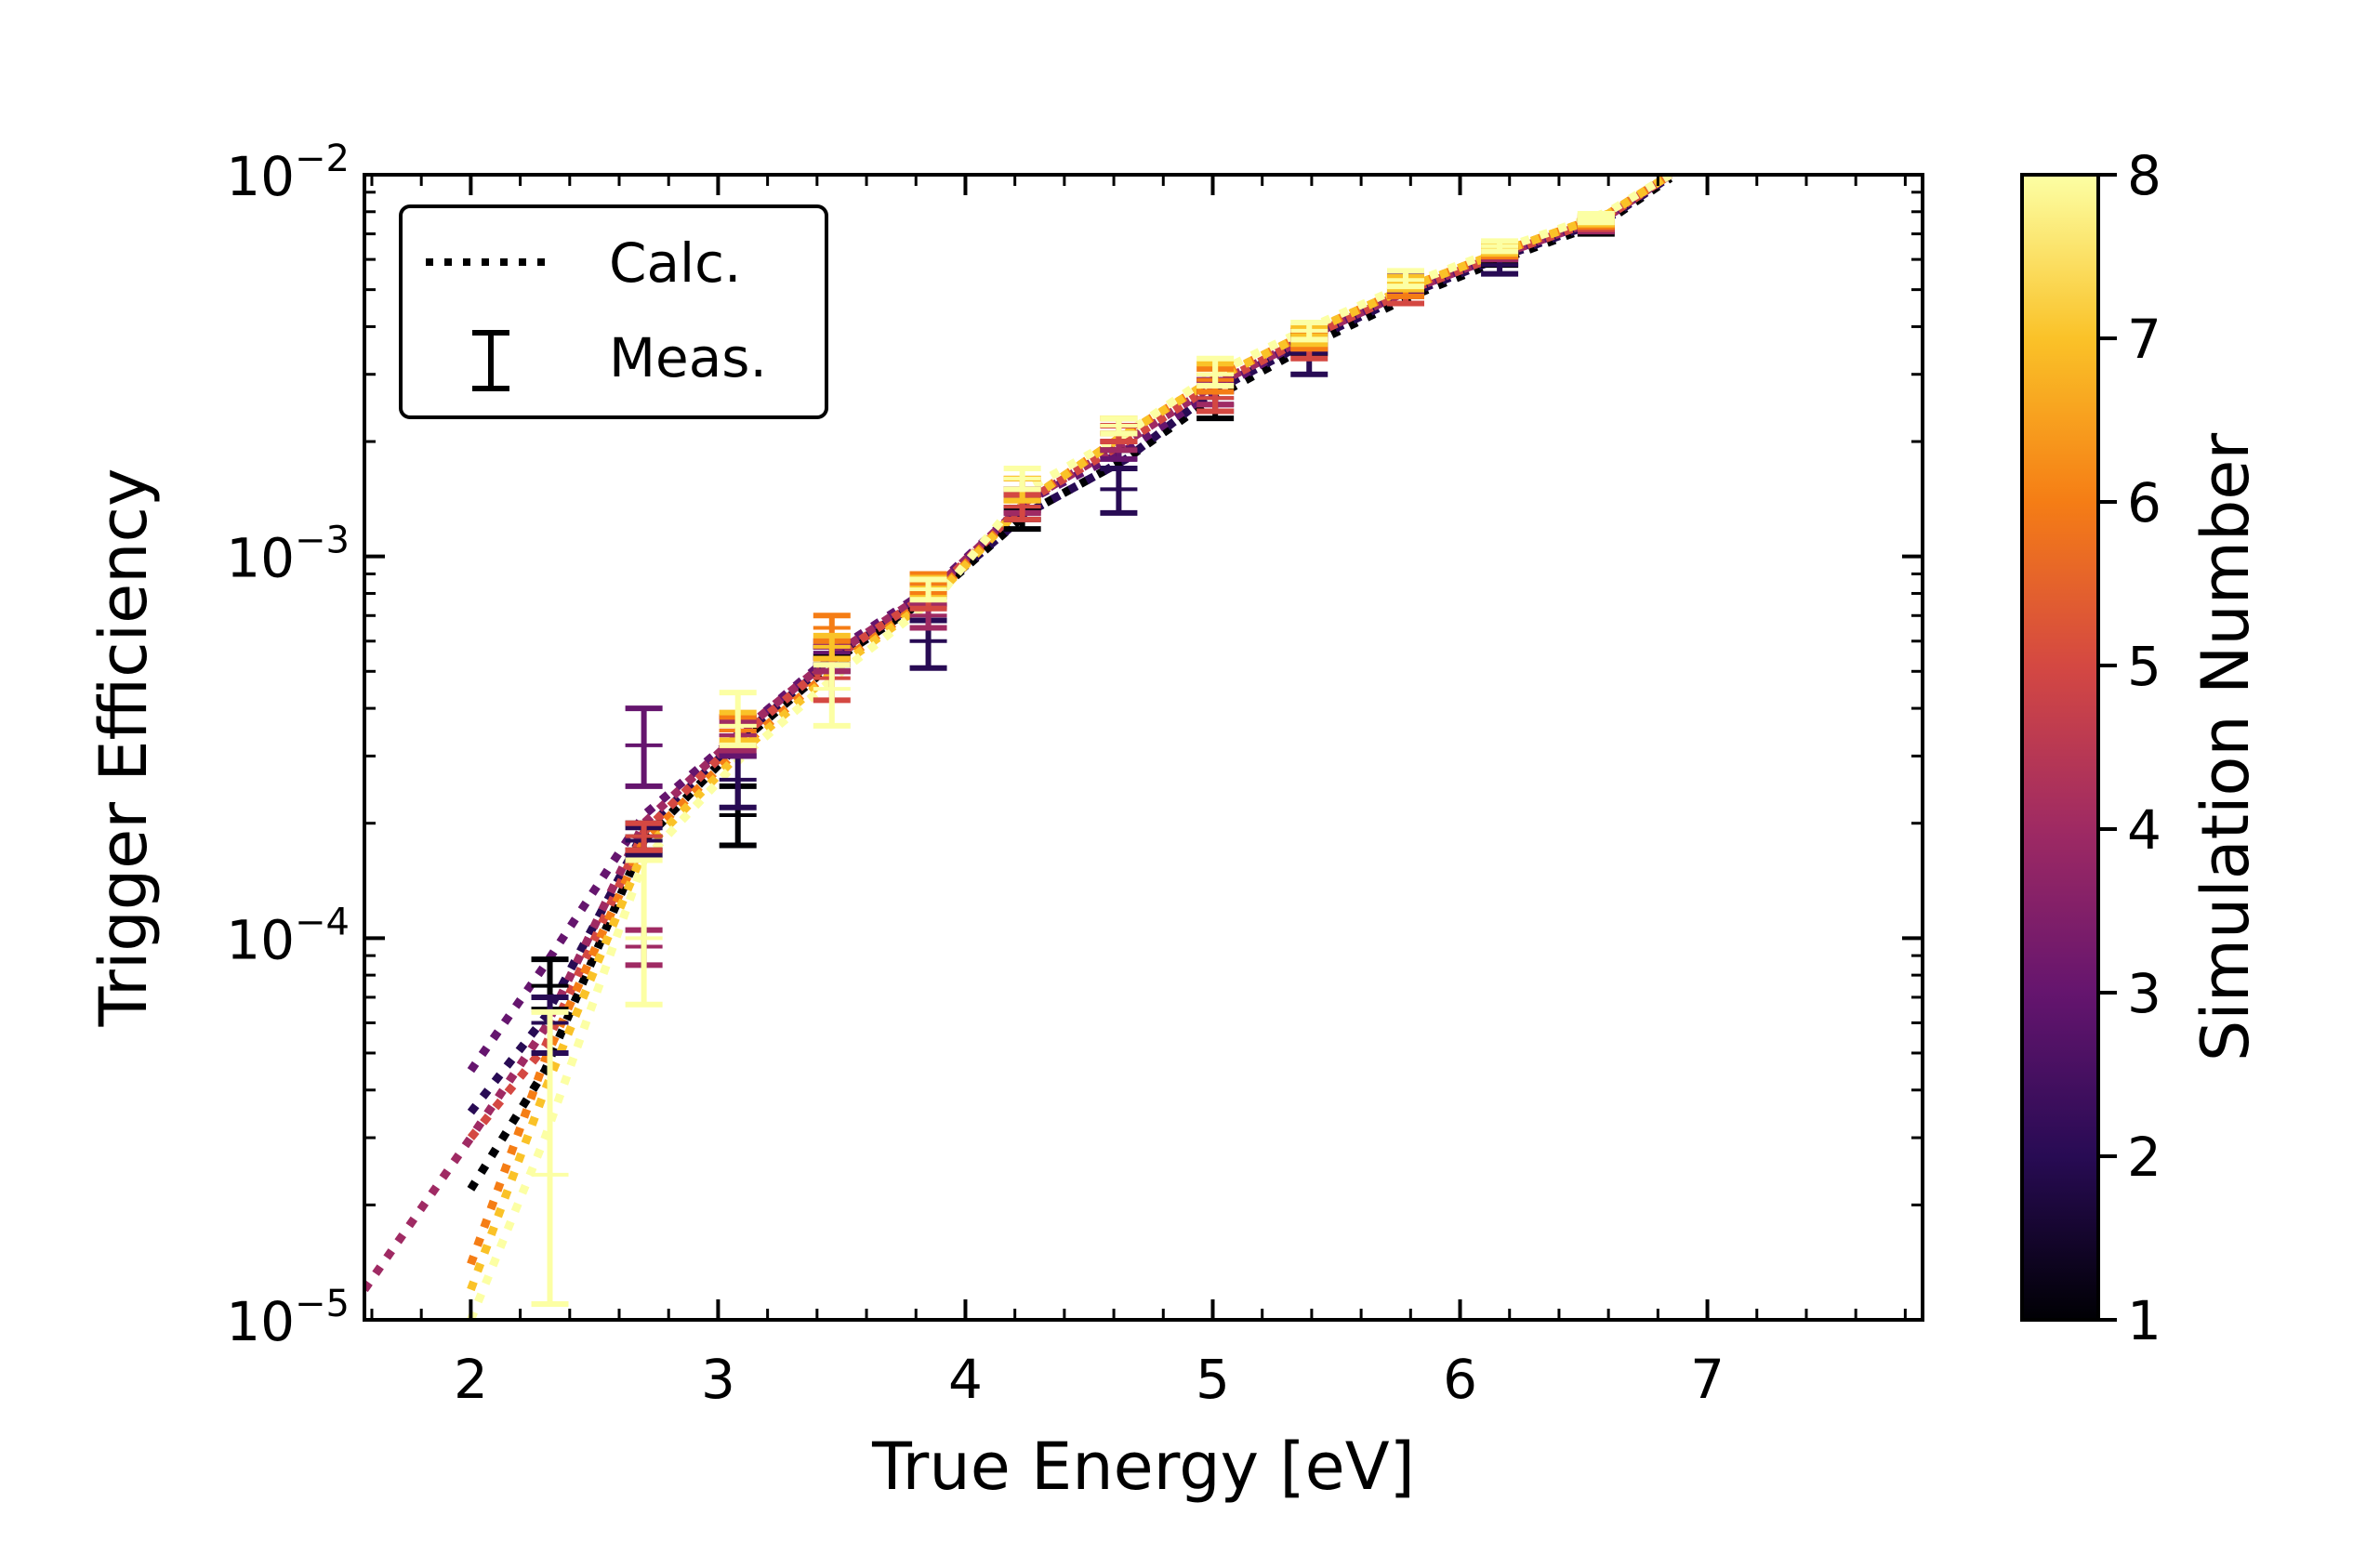  Describe the element at coordinates (2226, 748) in the screenshot. I see `colorbar-title: Simulation Number` at that location.